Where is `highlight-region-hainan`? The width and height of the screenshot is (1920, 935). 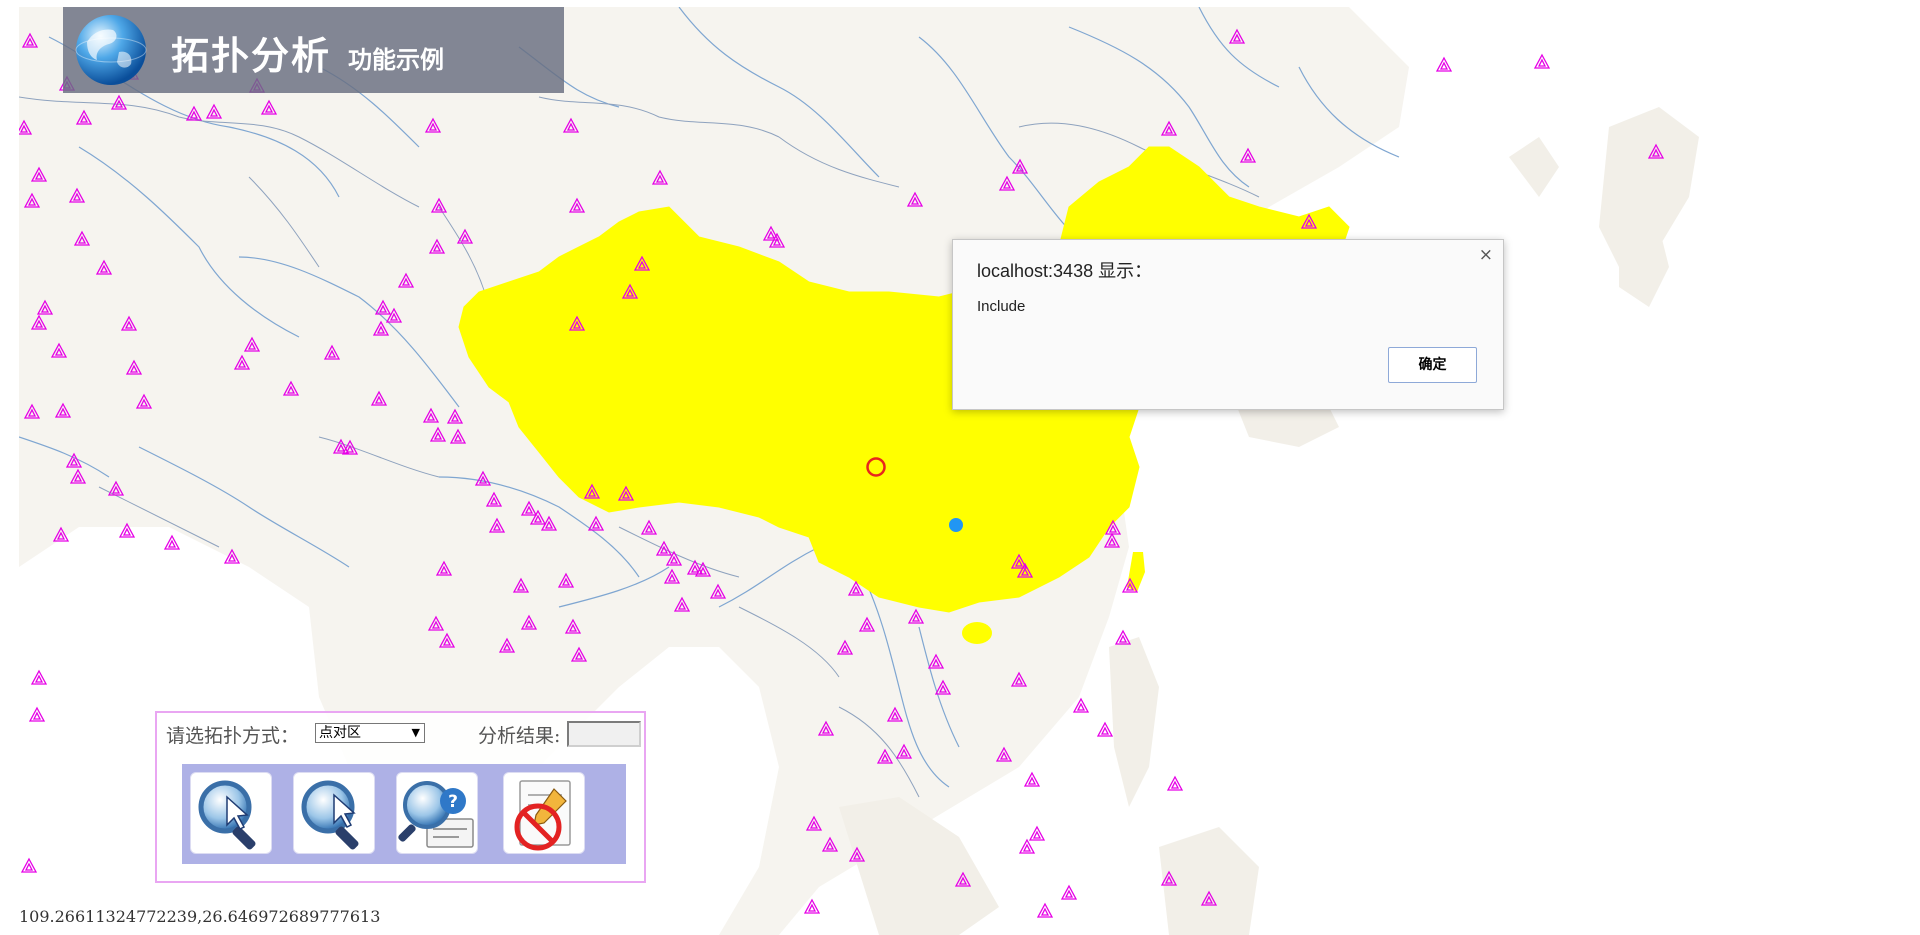 highlight-region-hainan is located at coordinates (977, 633).